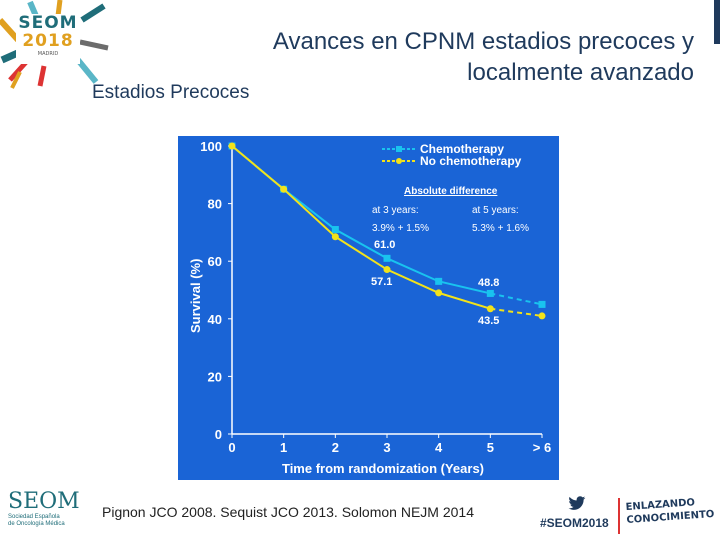 The image size is (720, 540). What do you see at coordinates (399, 149) in the screenshot?
I see `legend-chemo-marker` at bounding box center [399, 149].